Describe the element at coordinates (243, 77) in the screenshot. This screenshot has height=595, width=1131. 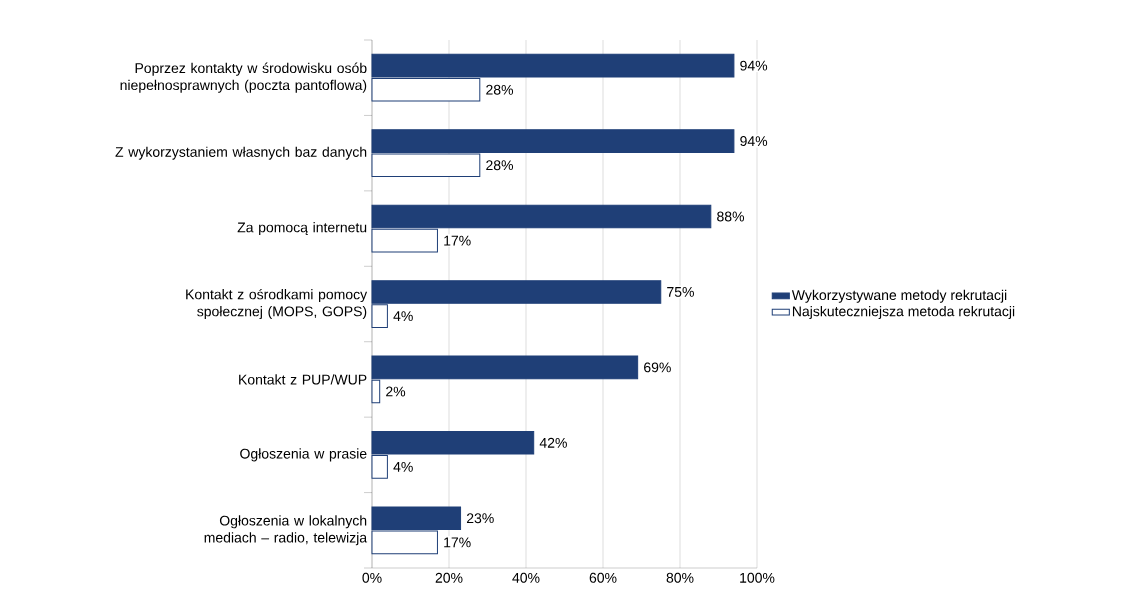
I see `y-tick-label: Poprzez kontakty w środowisku osób niepełnosprawnych (poczta pantoflowa)` at that location.